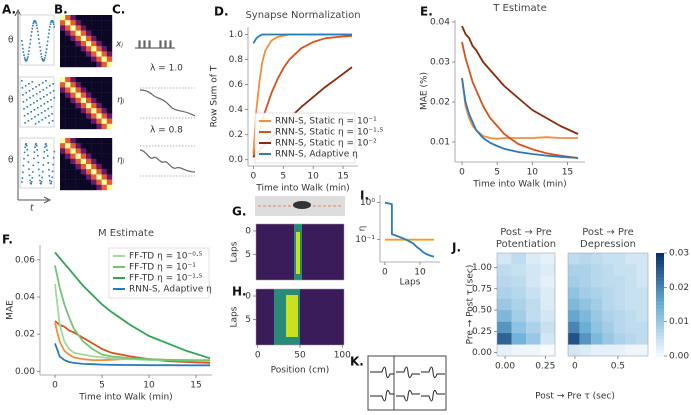 The width and height of the screenshot is (691, 415). Describe the element at coordinates (326, 122) in the screenshot. I see `legend-label: RNN-S, Static η = 10⁻¹` at that location.